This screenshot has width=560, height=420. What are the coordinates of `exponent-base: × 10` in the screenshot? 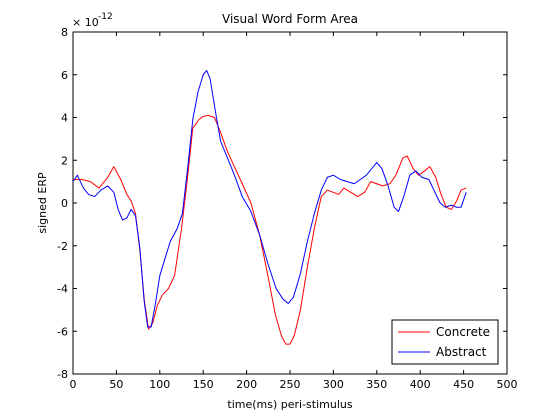 It's located at (85, 22).